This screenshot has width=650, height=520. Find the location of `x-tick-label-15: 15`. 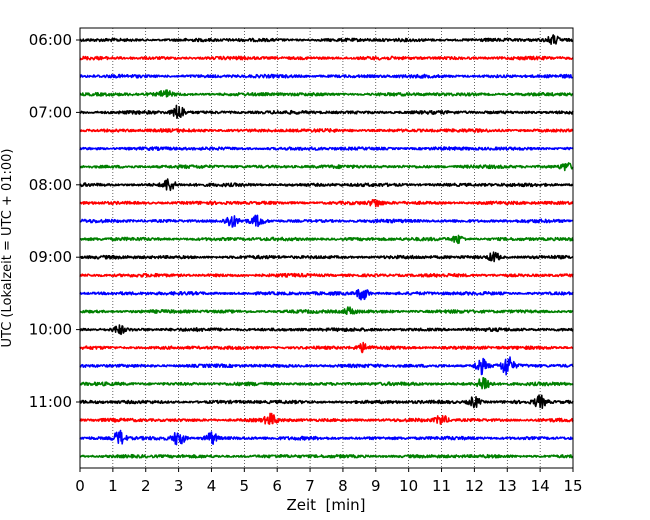

x-tick-label-15: 15 is located at coordinates (572, 486).